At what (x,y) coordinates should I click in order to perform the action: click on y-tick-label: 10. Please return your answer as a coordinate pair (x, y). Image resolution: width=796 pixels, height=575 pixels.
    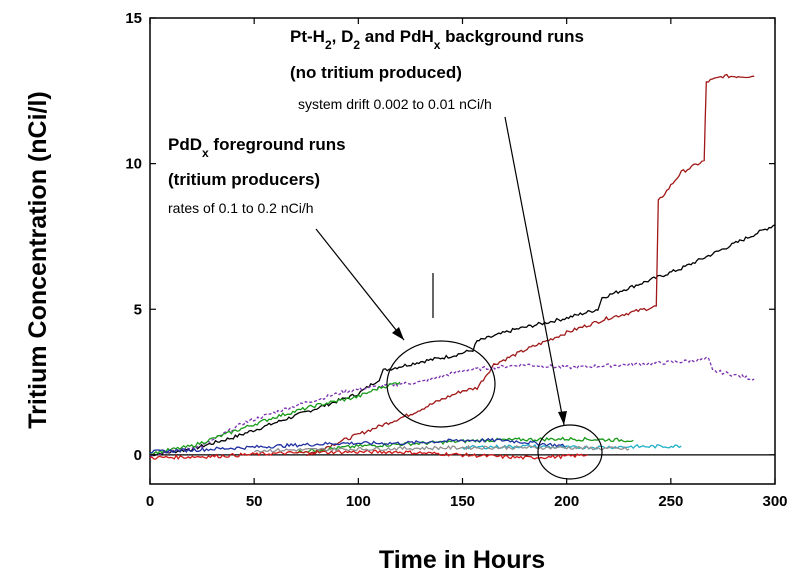
    Looking at the image, I should click on (133, 164).